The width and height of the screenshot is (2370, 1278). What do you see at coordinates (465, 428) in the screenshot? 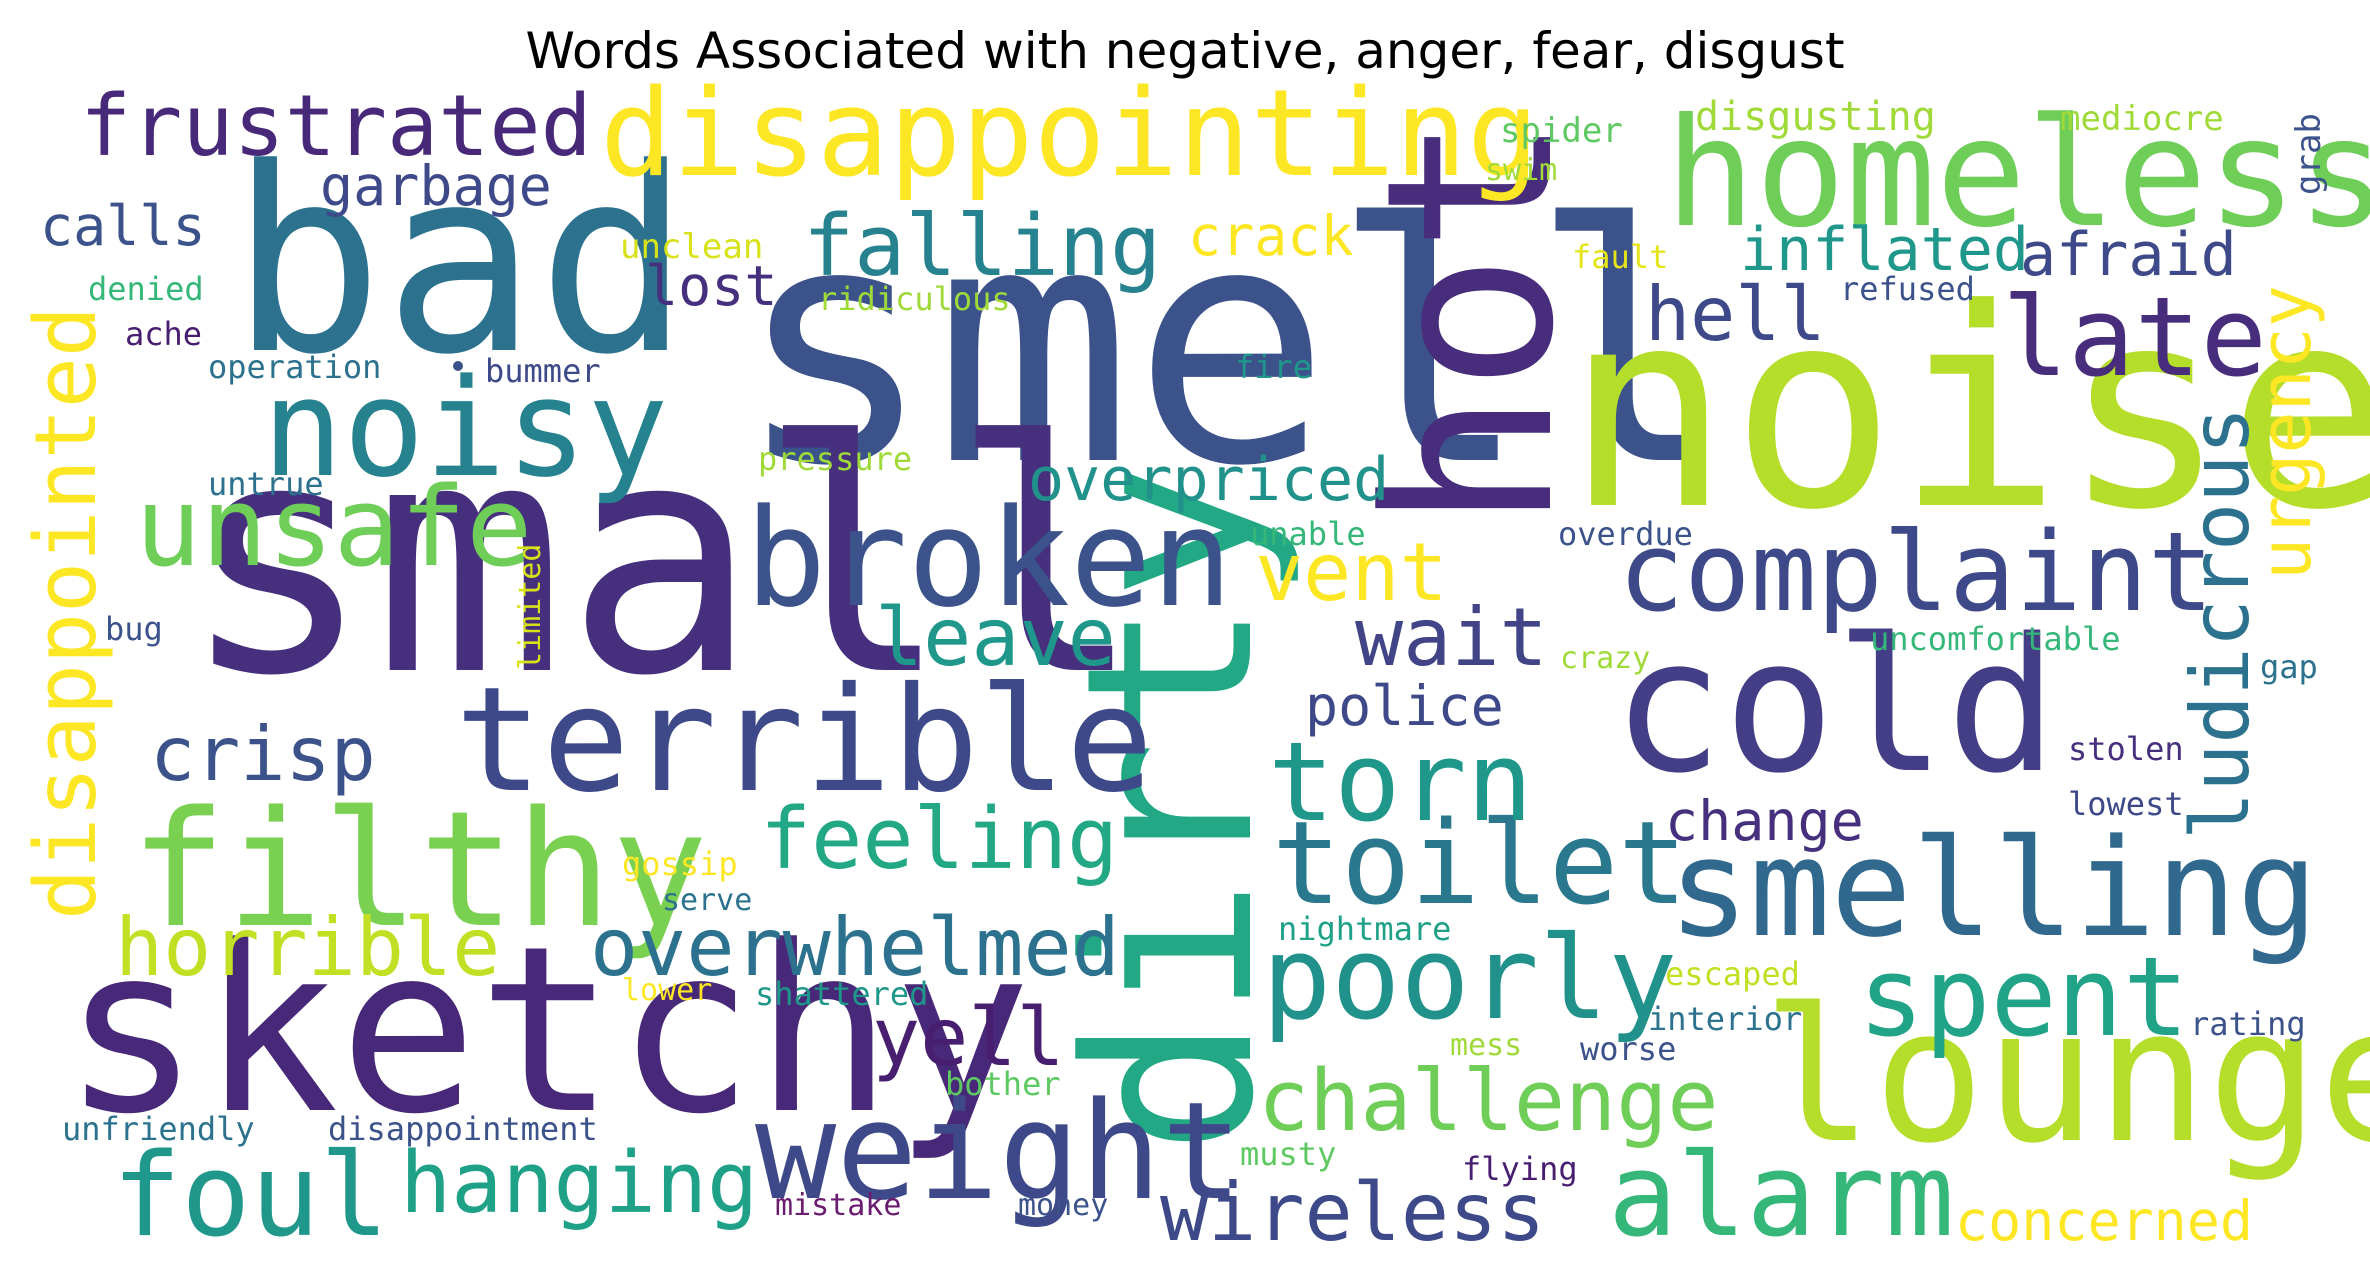
I see `word-noisy: noisy` at bounding box center [465, 428].